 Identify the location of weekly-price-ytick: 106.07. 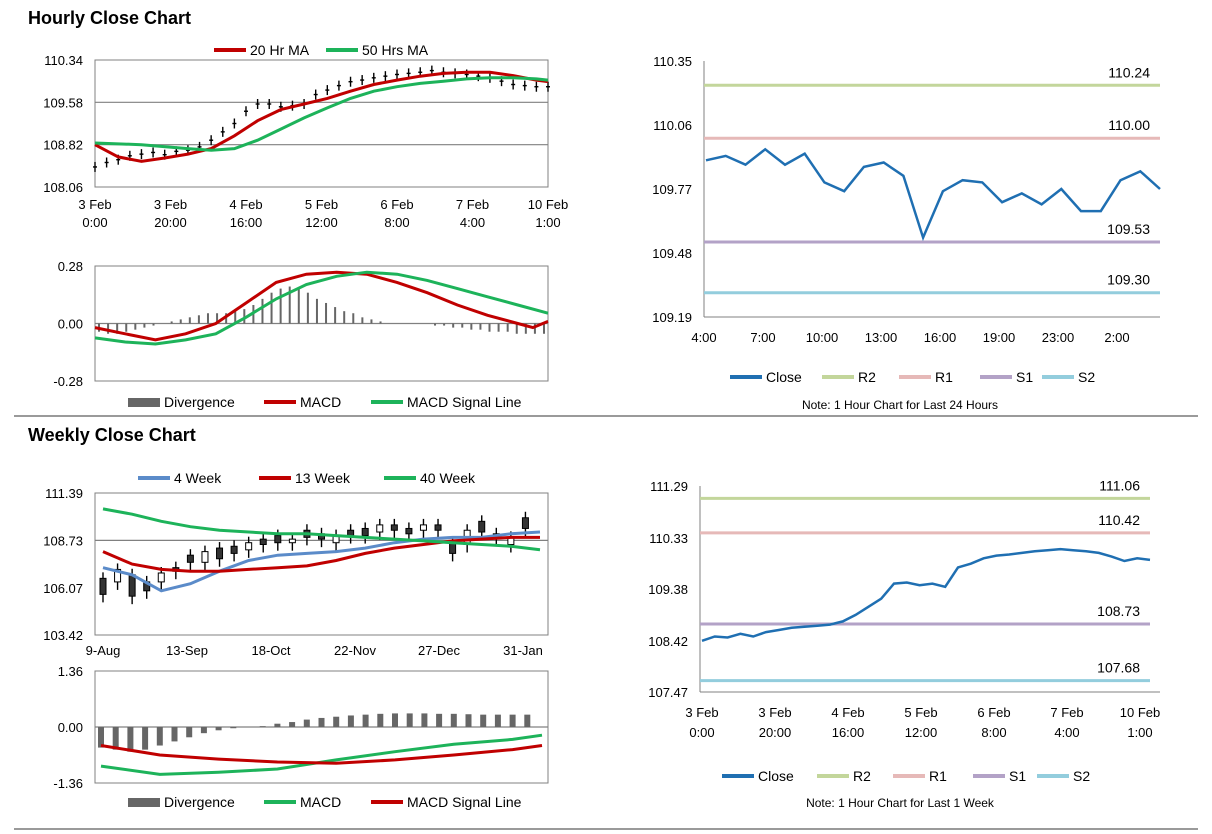
(63, 588).